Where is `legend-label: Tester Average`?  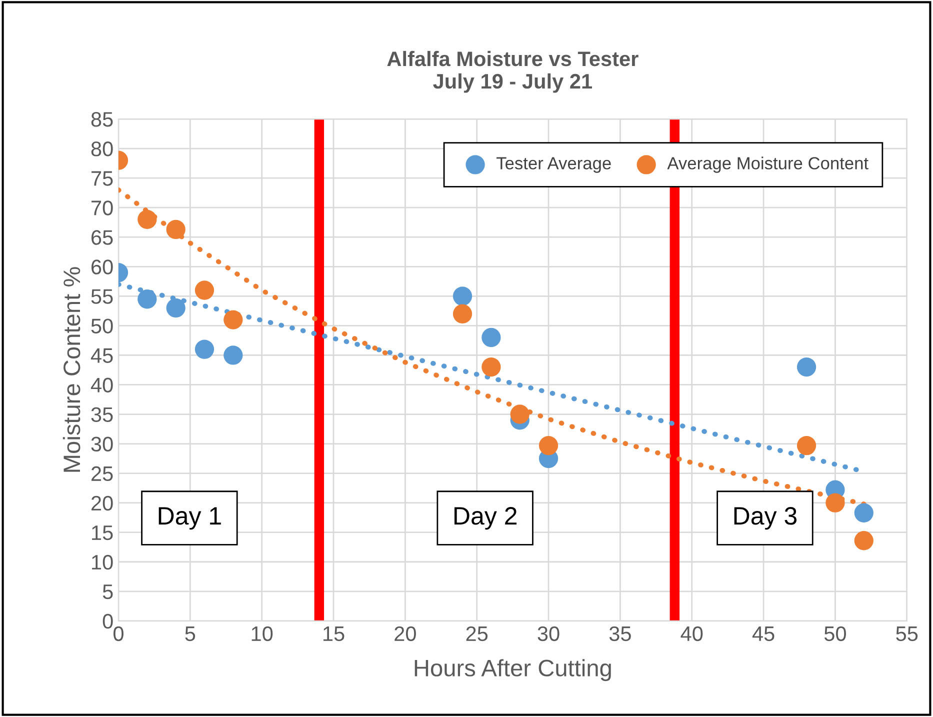 legend-label: Tester Average is located at coordinates (553, 165).